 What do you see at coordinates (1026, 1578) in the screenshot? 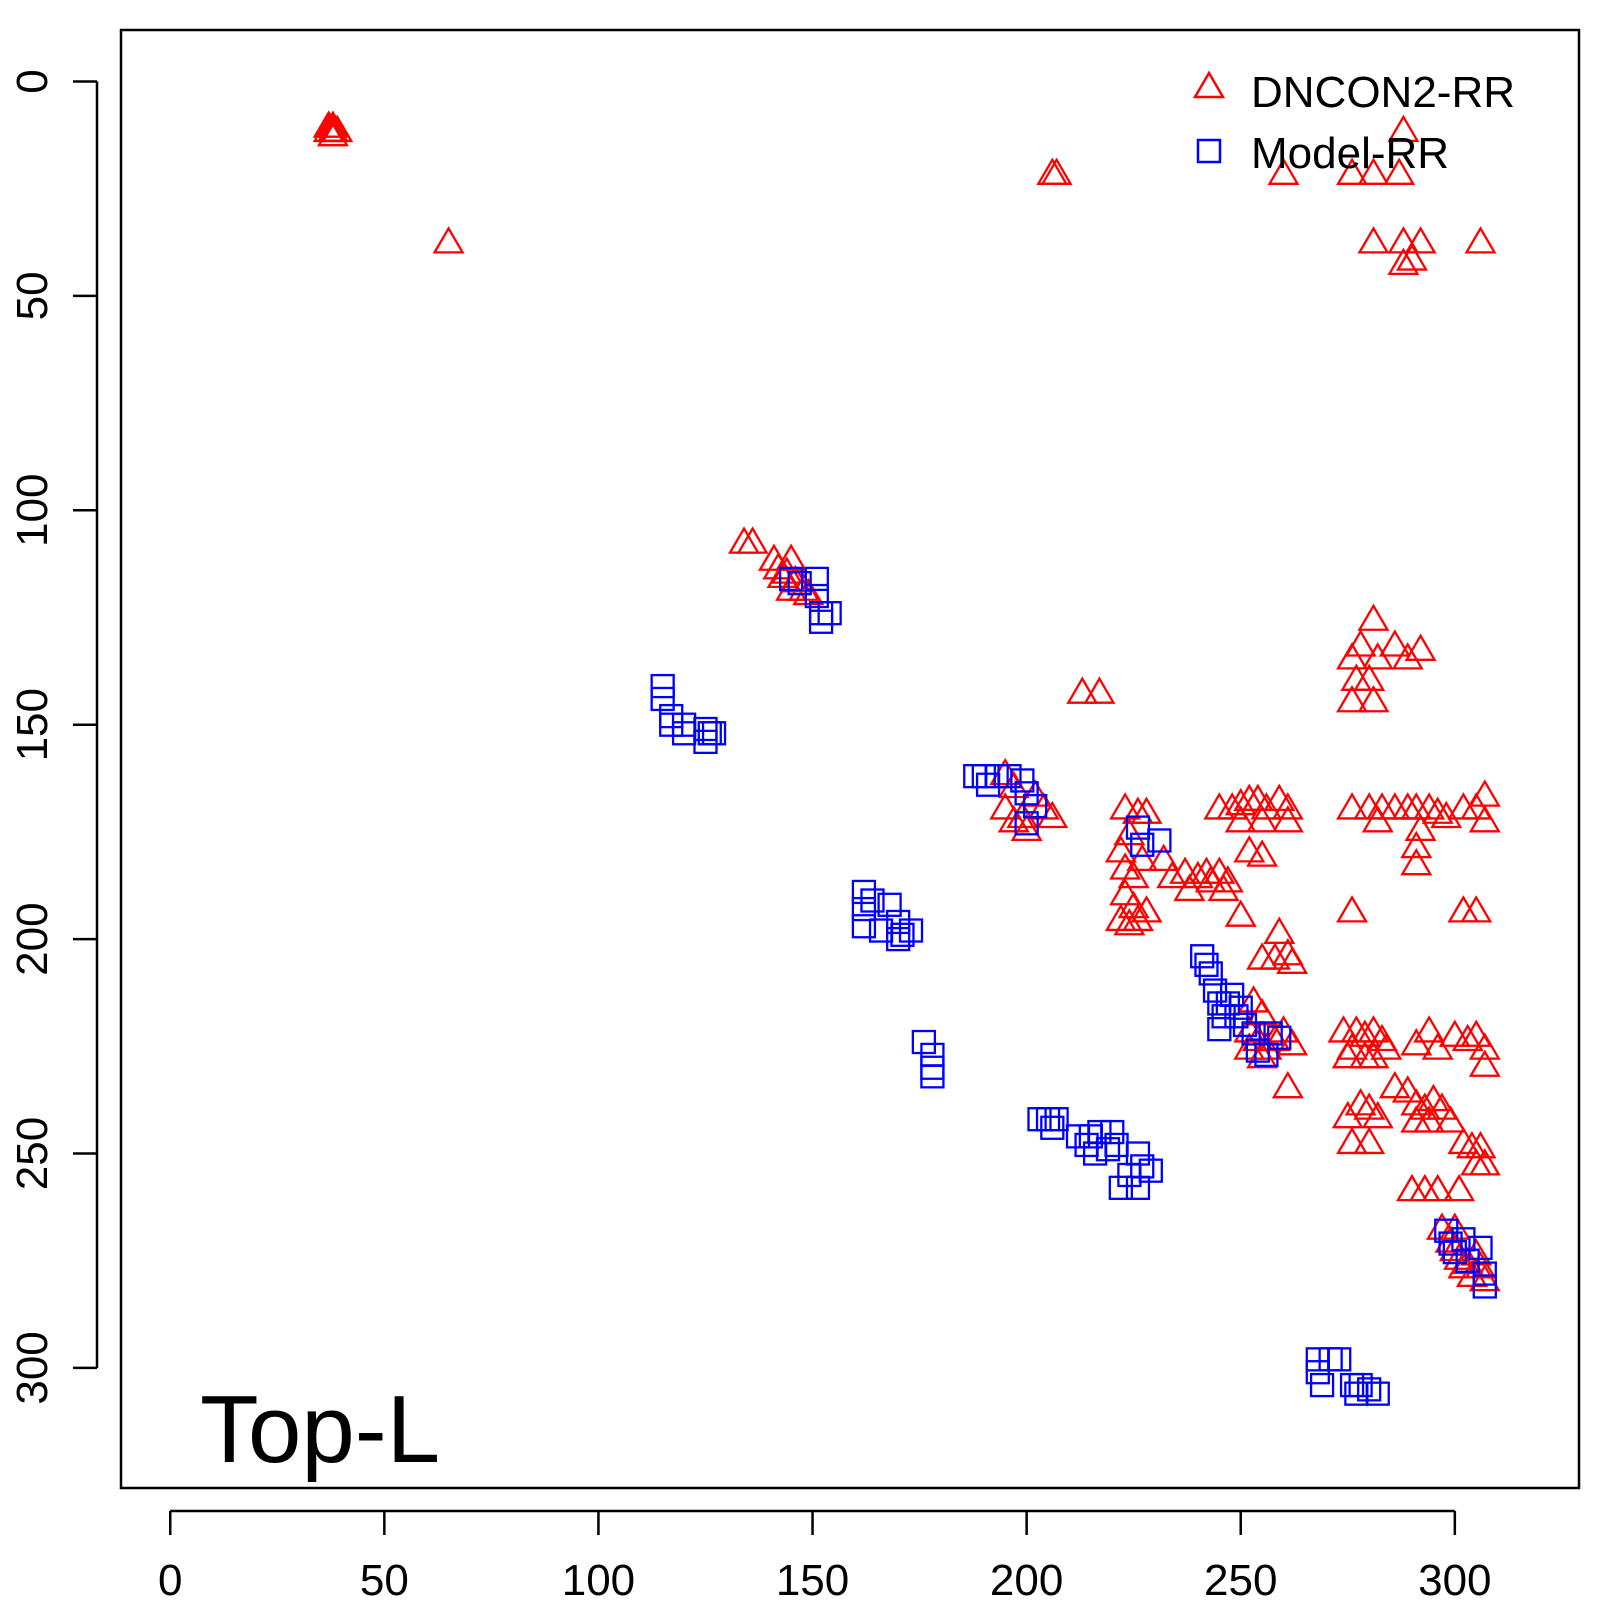
I see `x-tick-label: 200` at bounding box center [1026, 1578].